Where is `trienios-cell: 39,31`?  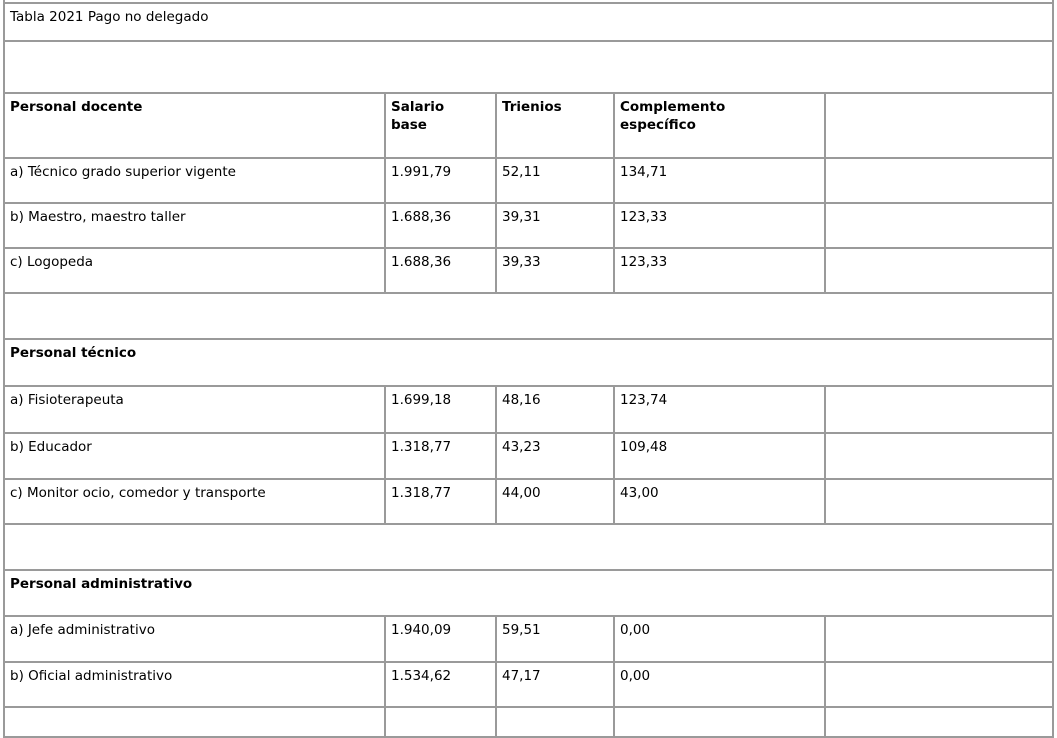
trienios-cell: 39,31 is located at coordinates (555, 225).